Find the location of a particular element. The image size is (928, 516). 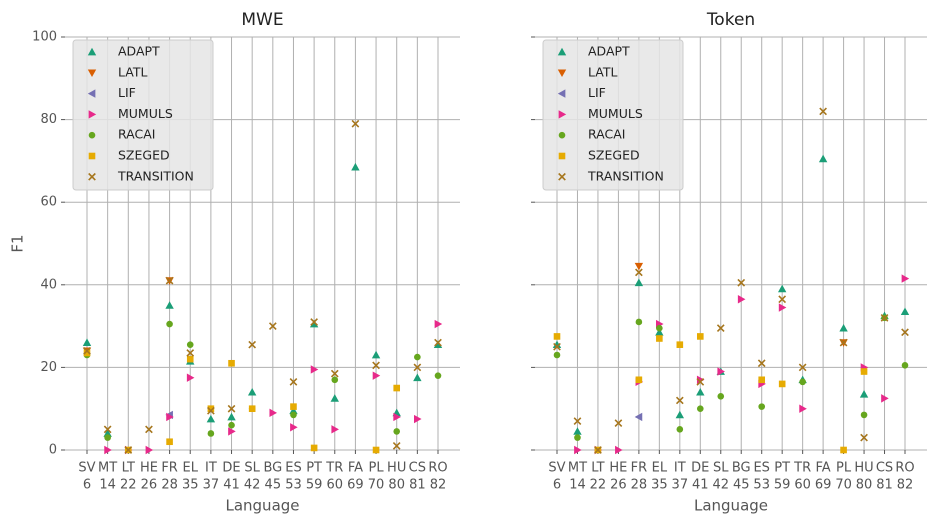

x-tick-label: HE is located at coordinates (149, 468).